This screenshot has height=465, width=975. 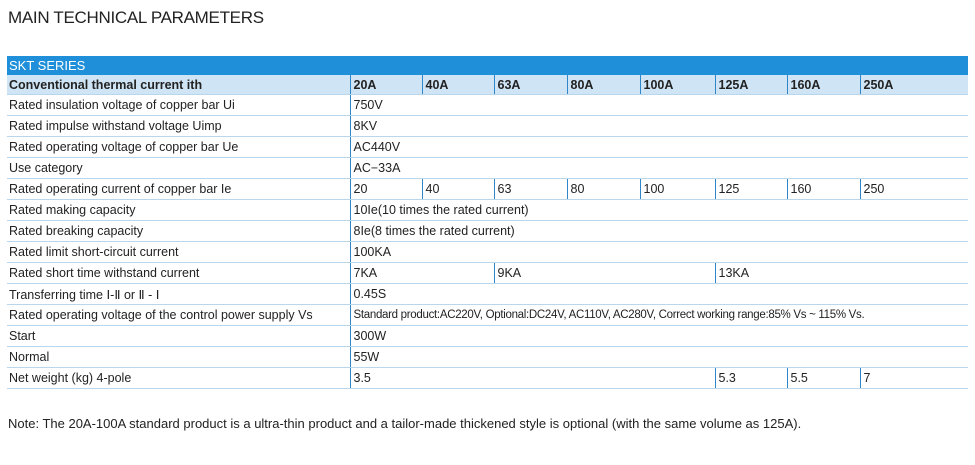 What do you see at coordinates (659, 168) in the screenshot?
I see `cell: AC−33A` at bounding box center [659, 168].